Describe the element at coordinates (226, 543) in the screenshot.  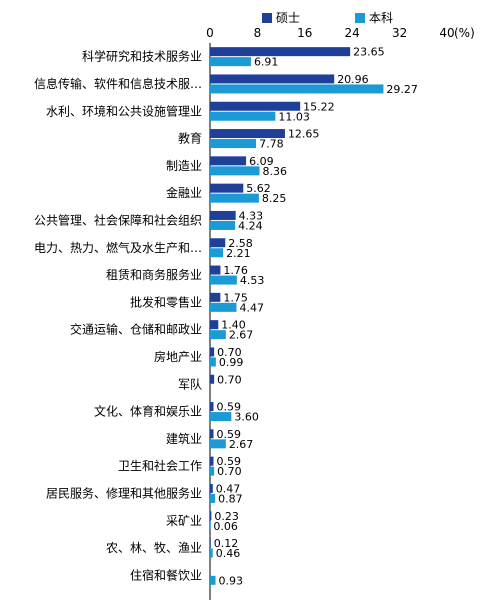
I see `data-label: 0.12` at that location.